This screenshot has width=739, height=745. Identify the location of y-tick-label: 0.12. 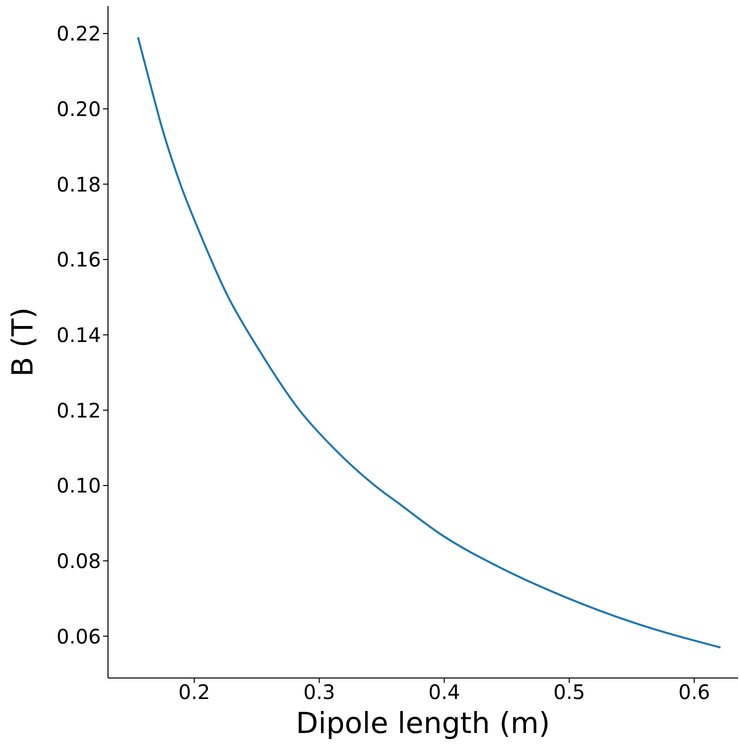
(78, 410).